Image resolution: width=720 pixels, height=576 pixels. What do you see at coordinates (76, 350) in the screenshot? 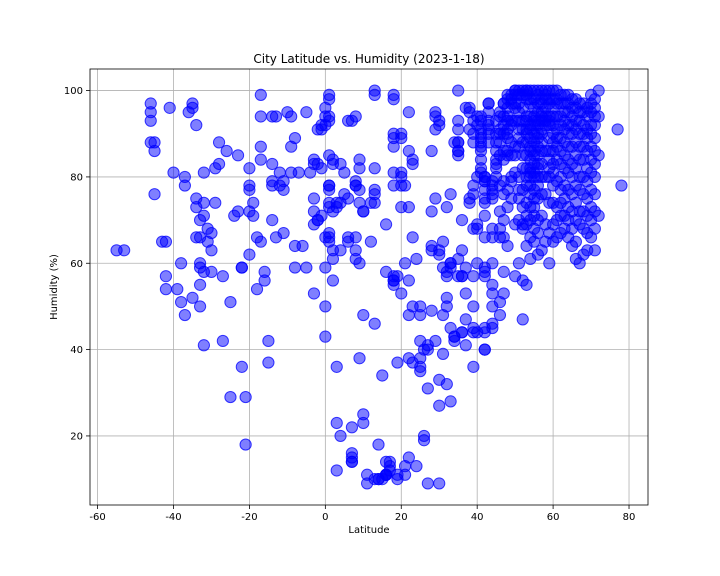
I see `y-tick-label: 40` at bounding box center [76, 350].